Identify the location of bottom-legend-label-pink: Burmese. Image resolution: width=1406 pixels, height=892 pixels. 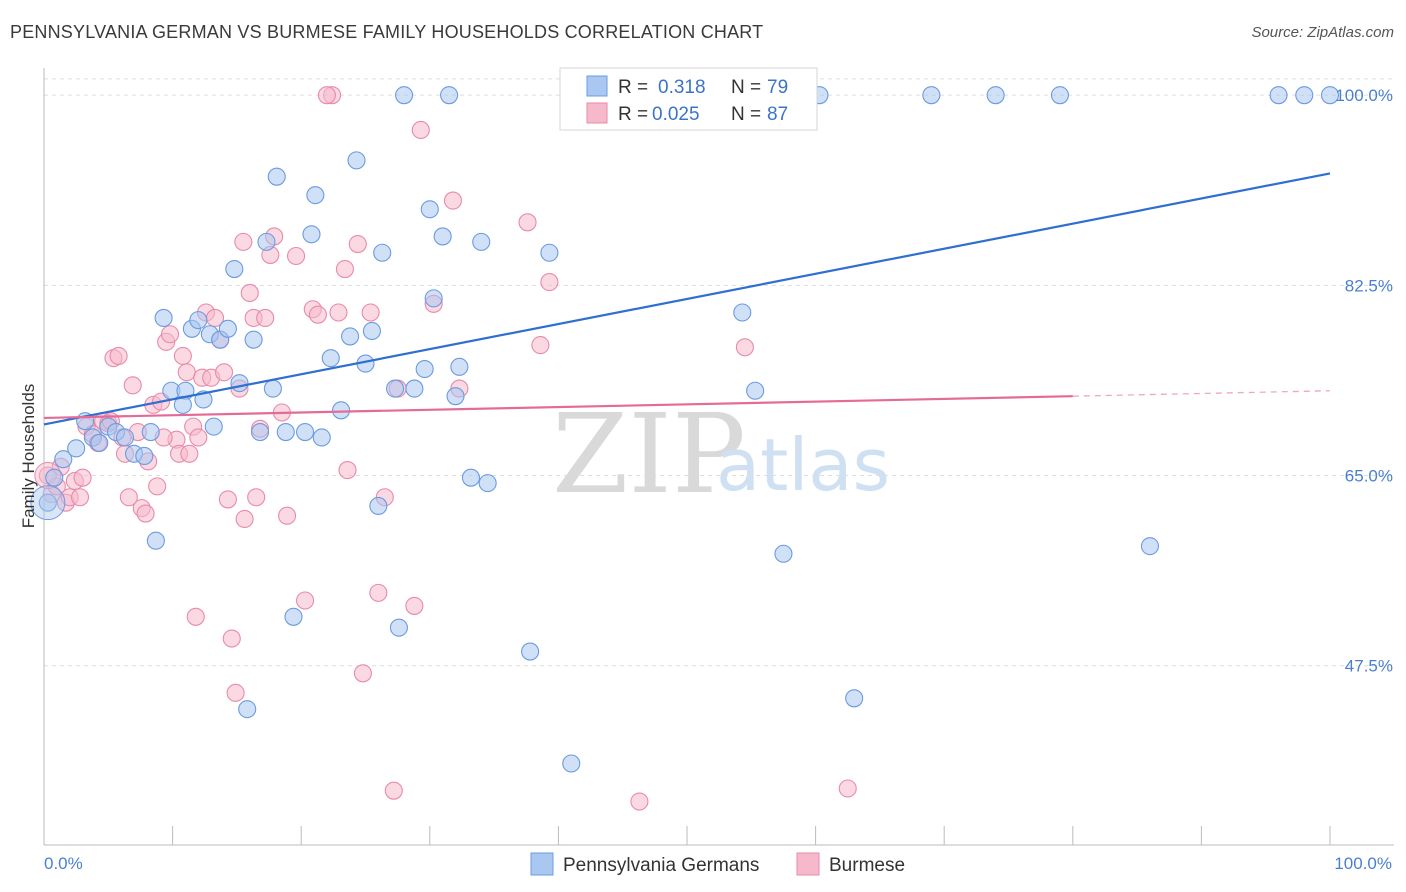
(867, 865).